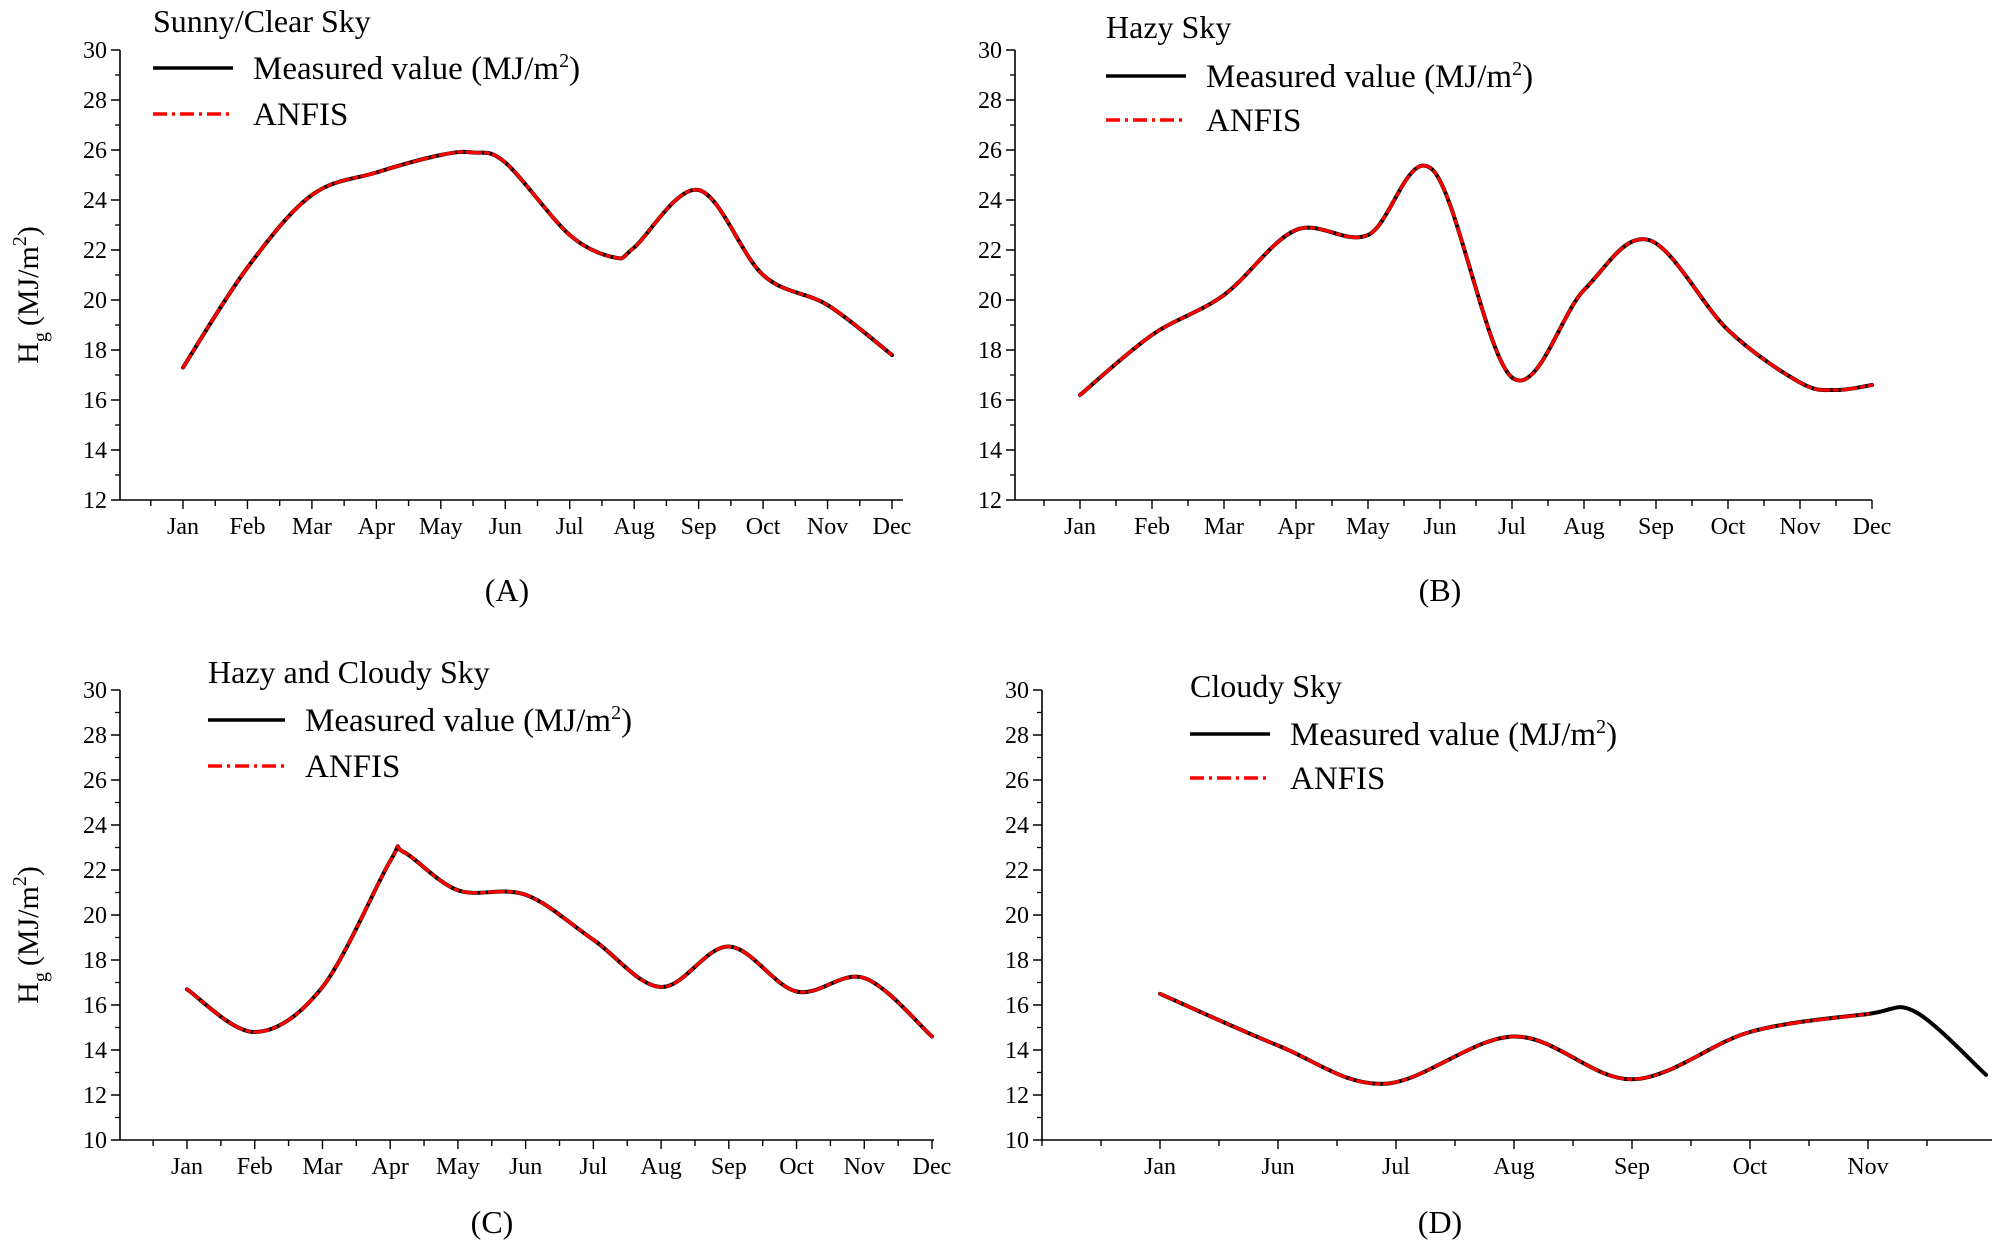  Describe the element at coordinates (1017, 1141) in the screenshot. I see `y-tick-label: 10` at that location.